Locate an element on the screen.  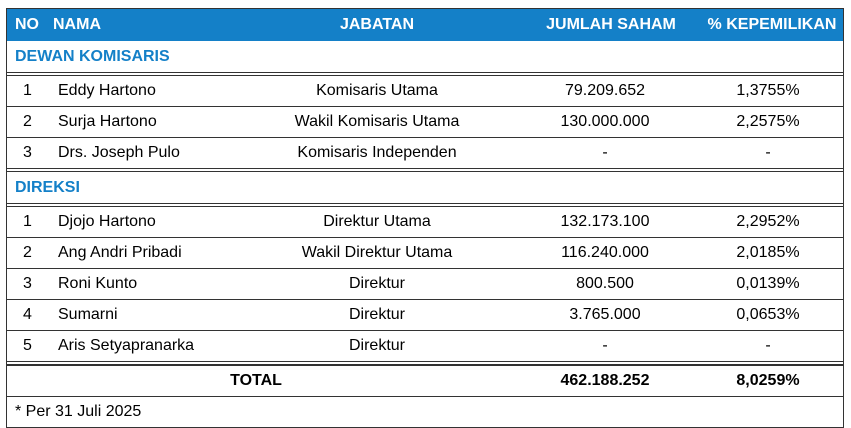
total-row: TOTAL 462.188.252 8,0259% is located at coordinates (425, 381).